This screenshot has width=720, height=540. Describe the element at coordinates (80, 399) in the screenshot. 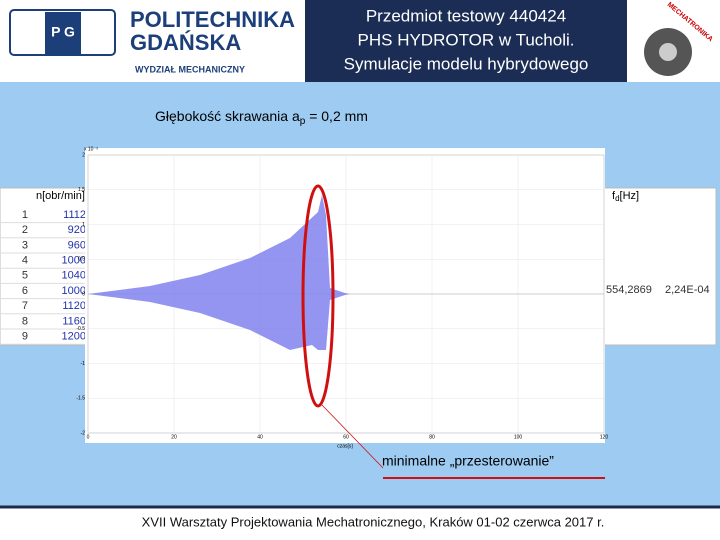

I see `y-tick-label: -1.5` at that location.